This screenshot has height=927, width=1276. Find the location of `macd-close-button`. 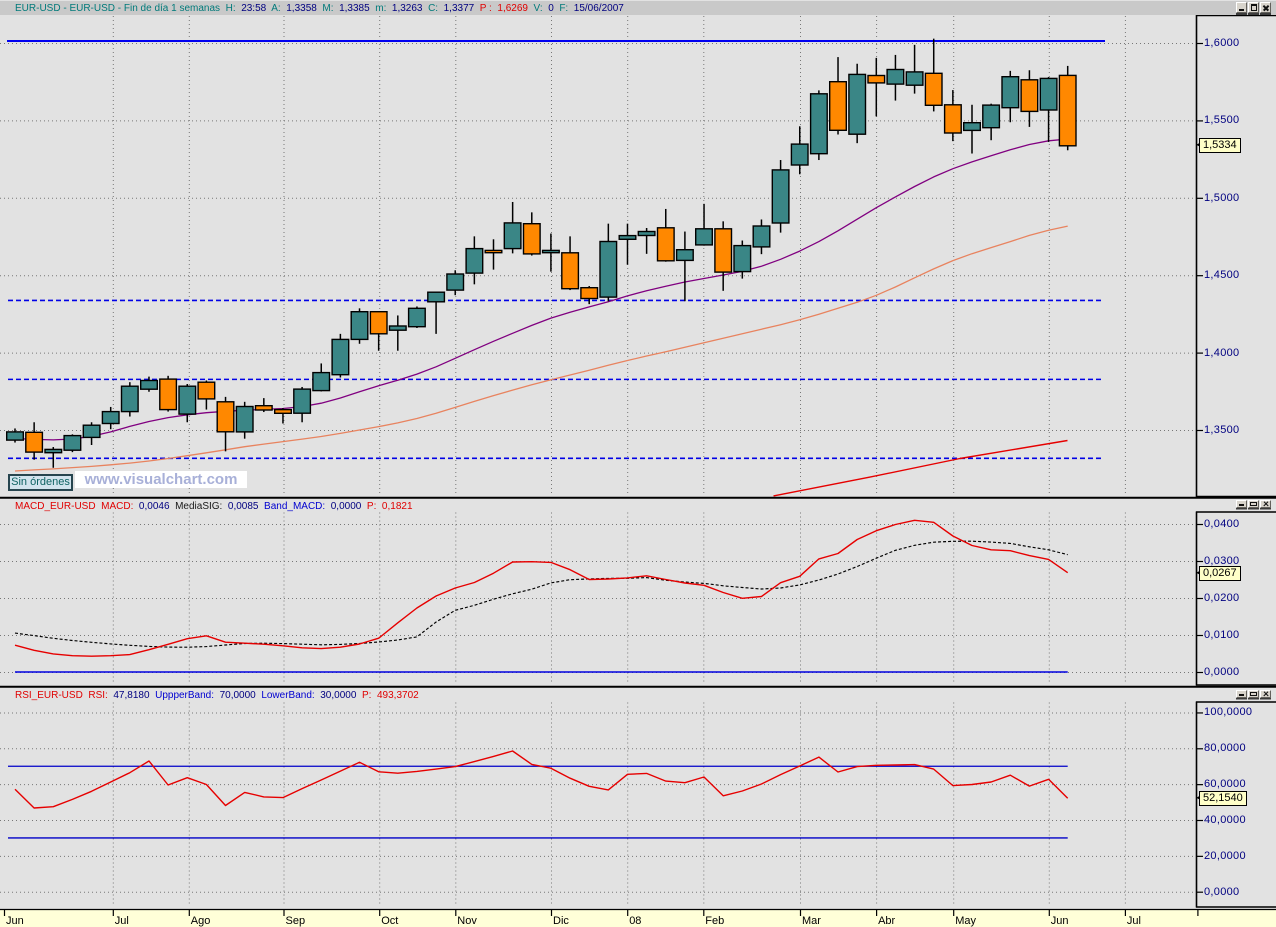

macd-close-button is located at coordinates (1265, 504).